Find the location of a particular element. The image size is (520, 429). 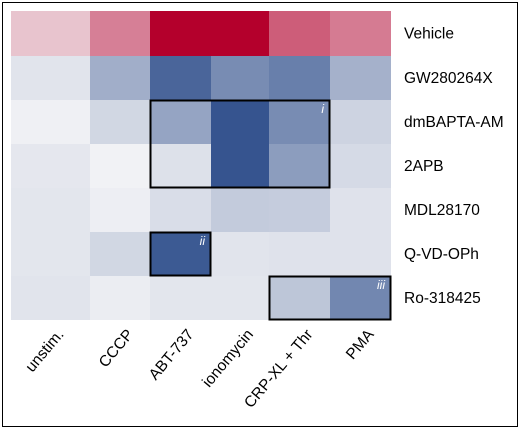

heatmap-cell-r5-c5 is located at coordinates (360, 254).